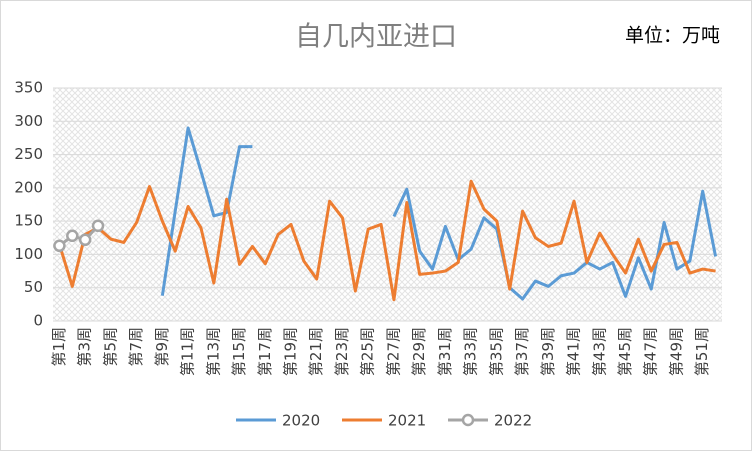 Image resolution: width=752 pixels, height=451 pixels. Describe the element at coordinates (548, 351) in the screenshot. I see `x-tick-label: 第39周` at that location.